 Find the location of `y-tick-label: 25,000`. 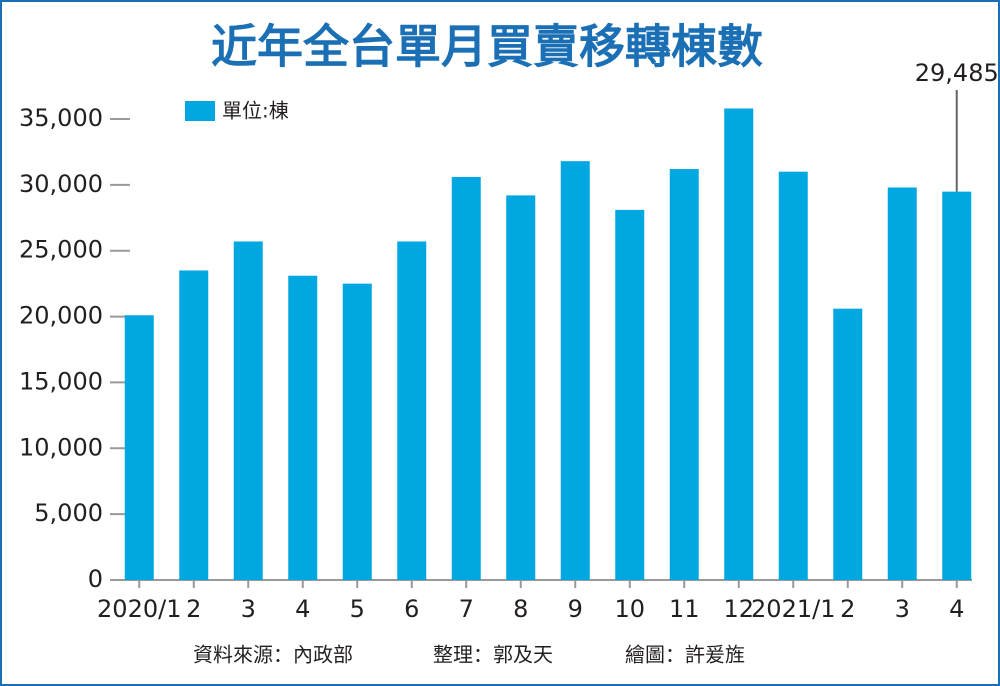

y-tick-label: 25,000 is located at coordinates (61, 250).